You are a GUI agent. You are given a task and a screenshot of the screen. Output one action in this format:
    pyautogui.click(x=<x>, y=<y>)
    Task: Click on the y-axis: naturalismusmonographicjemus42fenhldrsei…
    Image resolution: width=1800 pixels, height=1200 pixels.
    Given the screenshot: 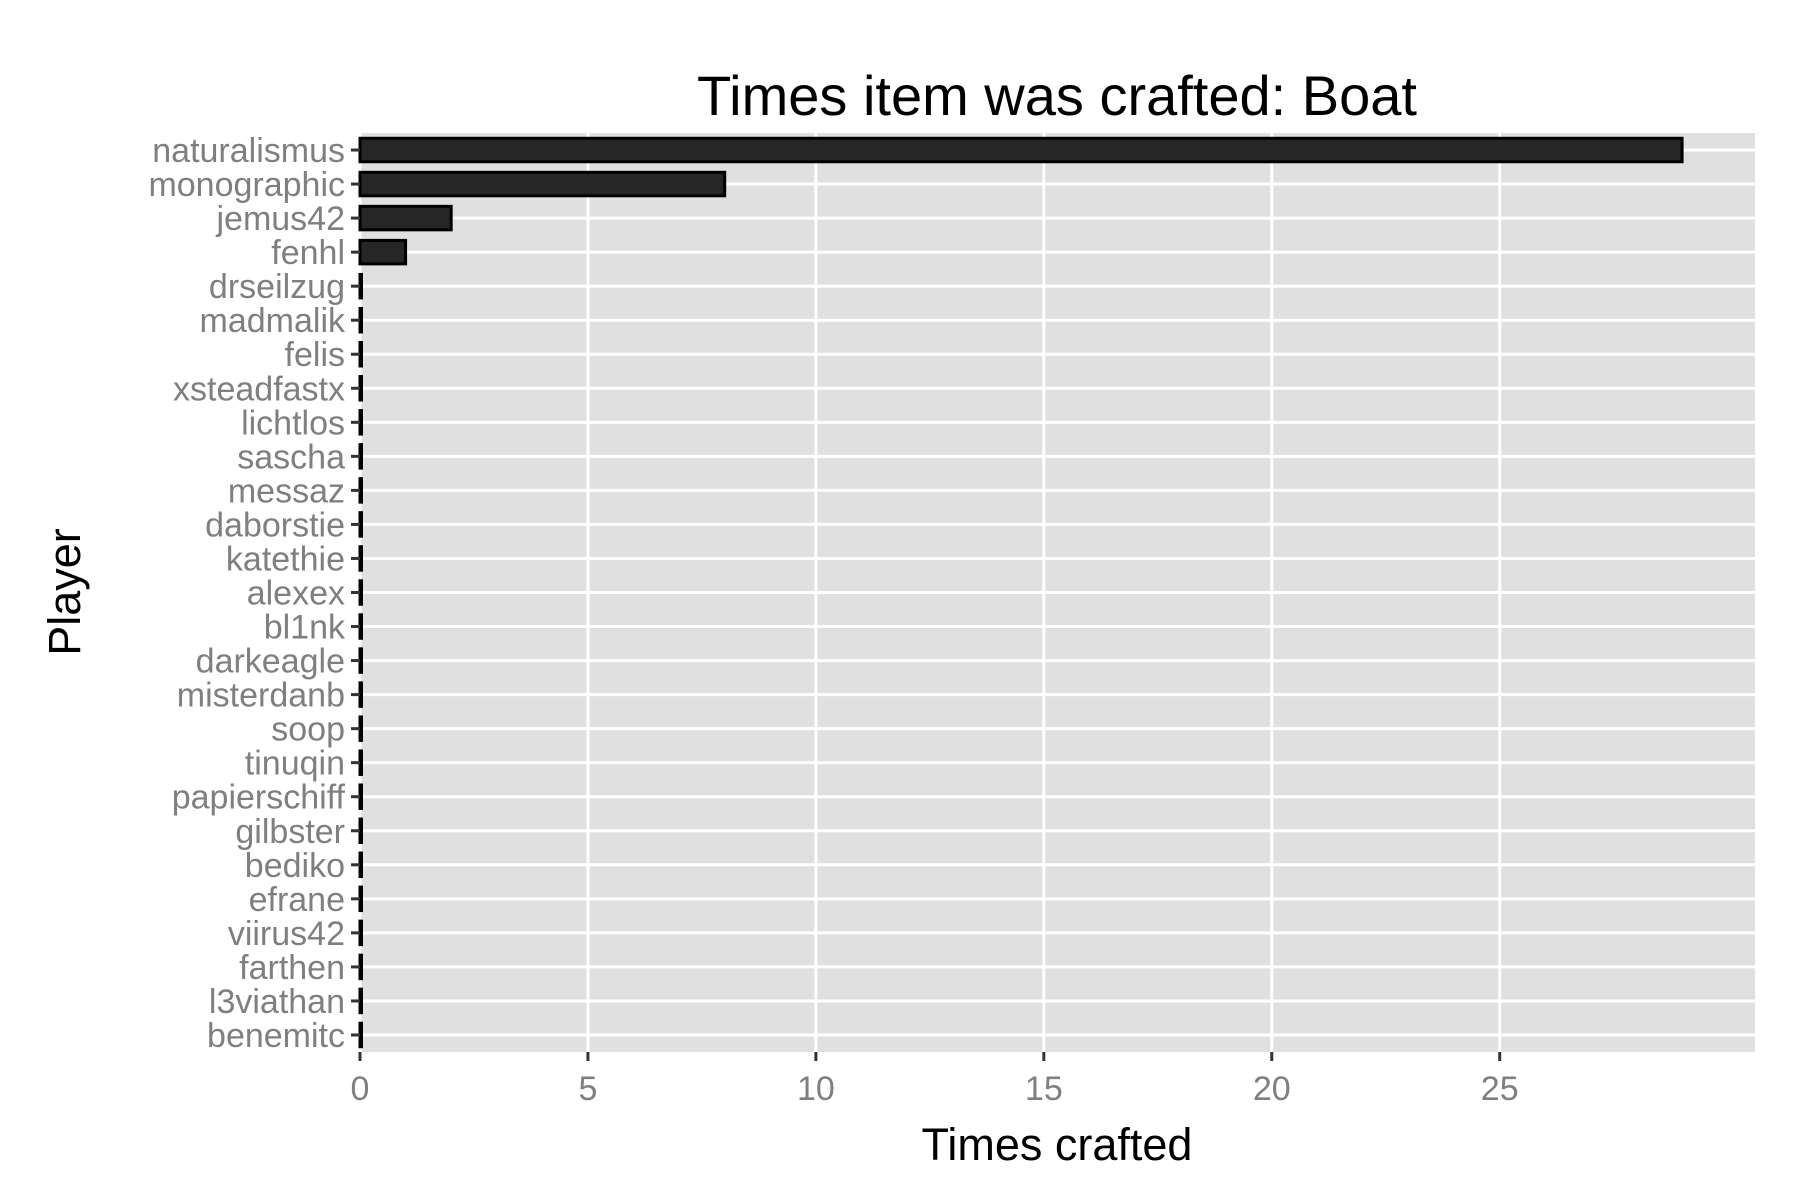 What is the action you would take?
    pyautogui.click(x=254, y=593)
    